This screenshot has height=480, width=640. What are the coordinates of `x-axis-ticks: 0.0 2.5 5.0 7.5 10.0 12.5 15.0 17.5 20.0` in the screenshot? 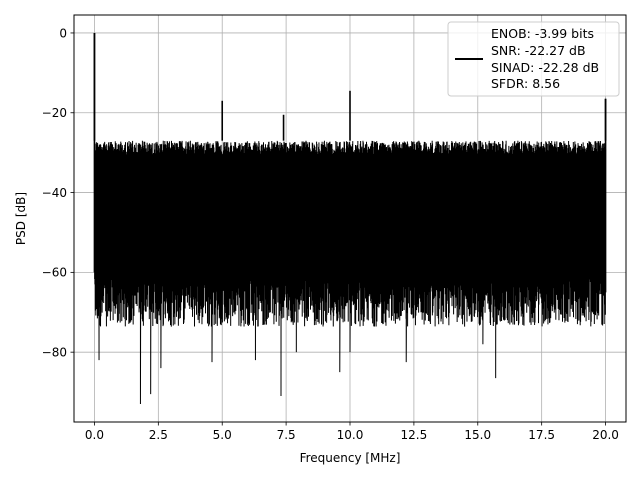 It's located at (352, 432).